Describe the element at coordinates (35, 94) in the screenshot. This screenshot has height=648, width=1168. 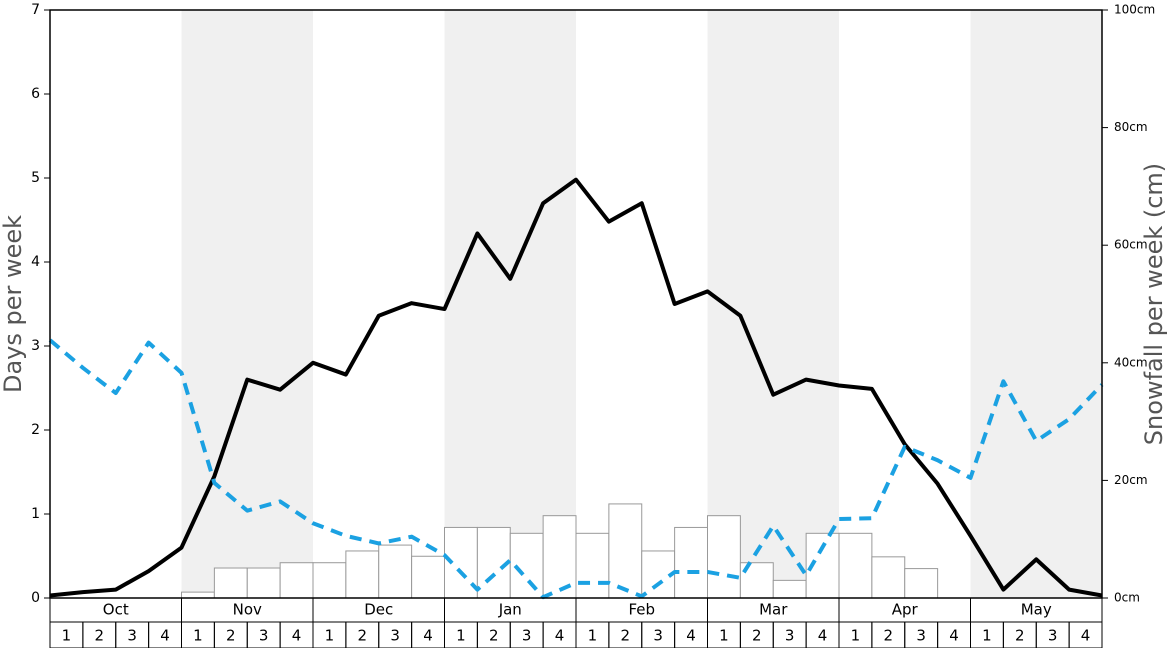
I see `y-tick-label: 6` at that location.